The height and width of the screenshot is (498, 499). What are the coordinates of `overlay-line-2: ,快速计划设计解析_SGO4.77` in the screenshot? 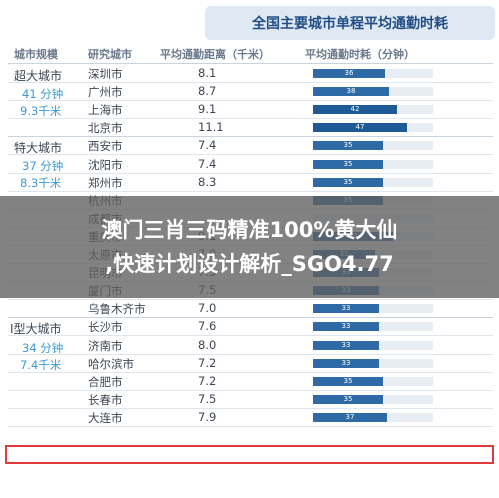 It's located at (249, 264).